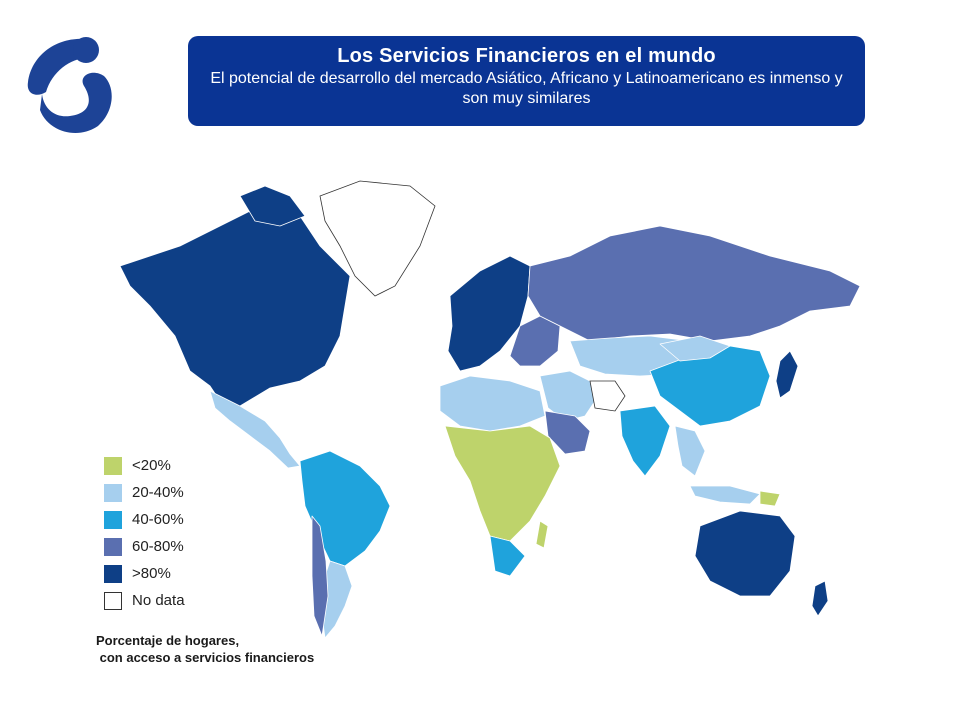  I want to click on region-arctic-islands, so click(272, 206).